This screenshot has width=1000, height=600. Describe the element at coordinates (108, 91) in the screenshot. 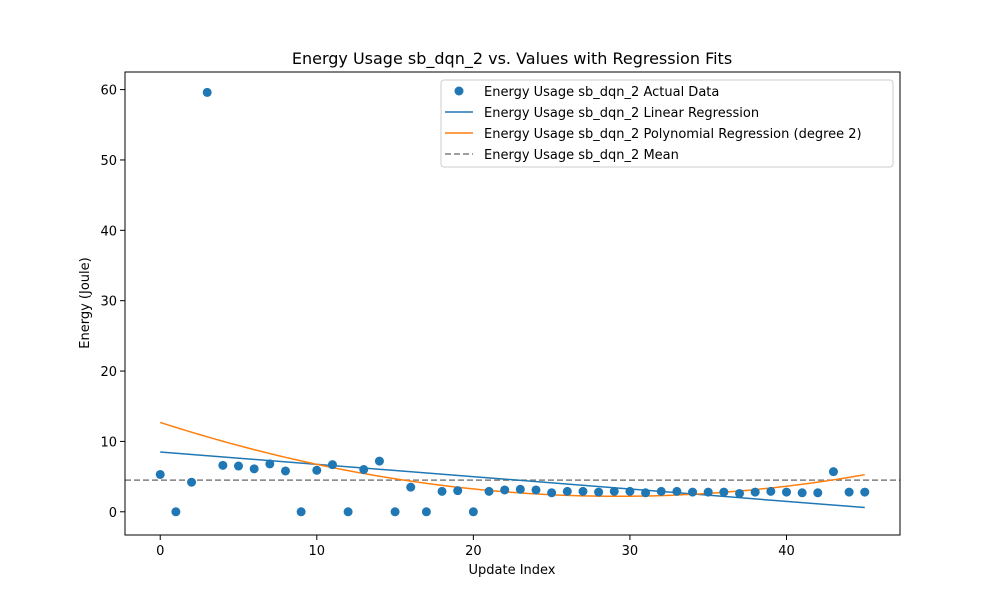

I see `y-tick-label: 60` at that location.